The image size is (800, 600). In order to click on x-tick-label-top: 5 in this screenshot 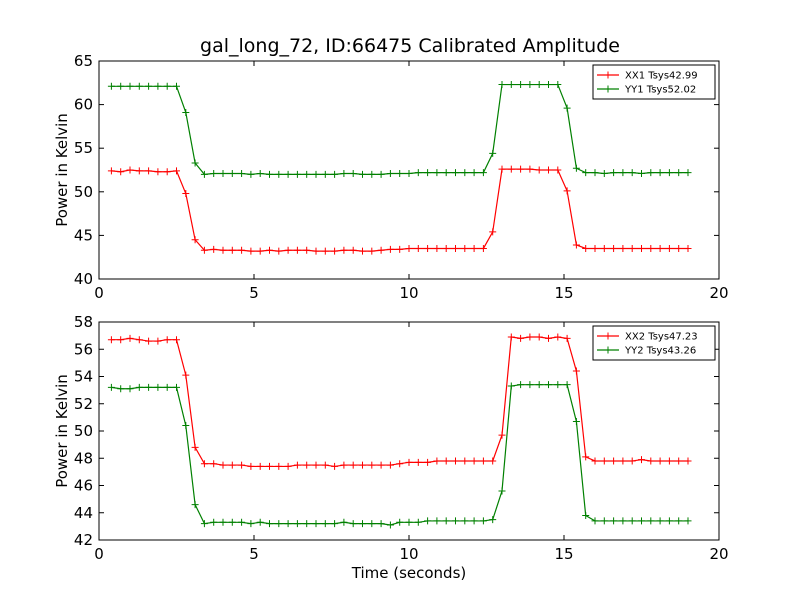, I will do `click(254, 293)`.